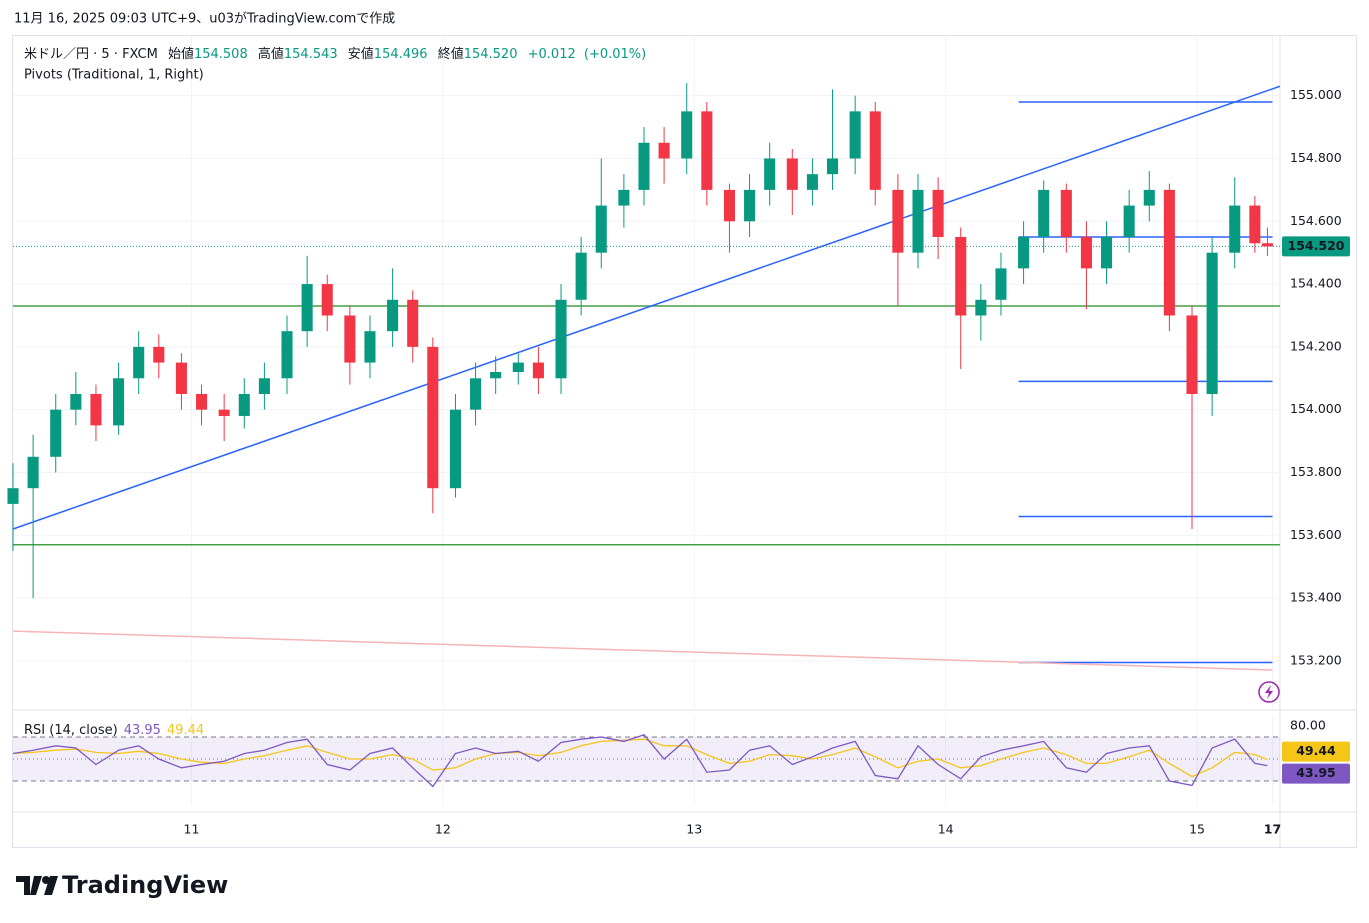 The height and width of the screenshot is (923, 1369). I want to click on open-label: 始値, so click(181, 54).